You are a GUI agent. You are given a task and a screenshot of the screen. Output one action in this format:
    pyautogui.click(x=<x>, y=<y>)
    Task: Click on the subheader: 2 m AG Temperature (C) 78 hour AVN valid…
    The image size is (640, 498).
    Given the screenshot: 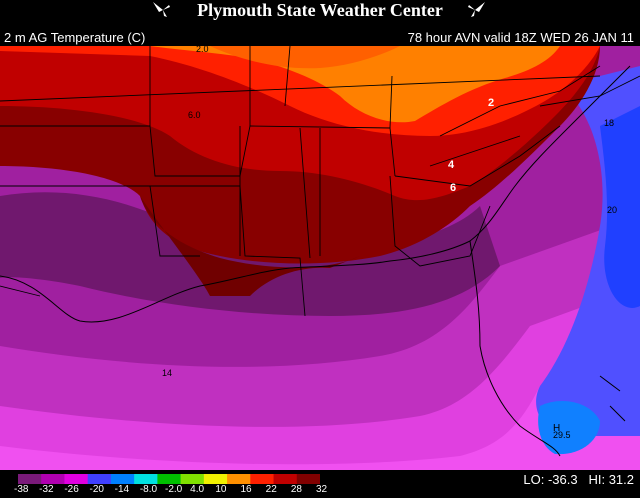 What is the action you would take?
    pyautogui.click(x=320, y=37)
    